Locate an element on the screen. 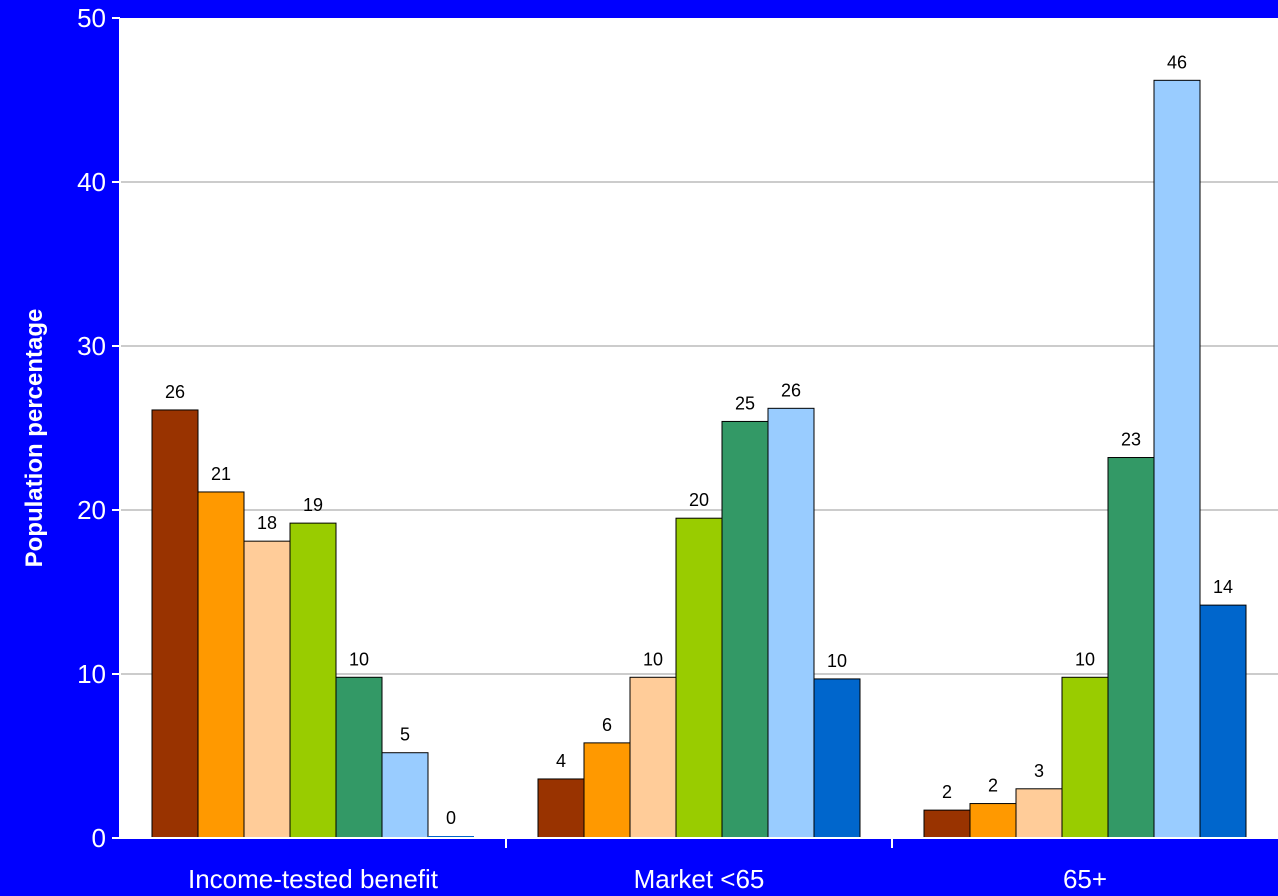 The width and height of the screenshot is (1278, 896). y-tick-label: 20 is located at coordinates (91, 510).